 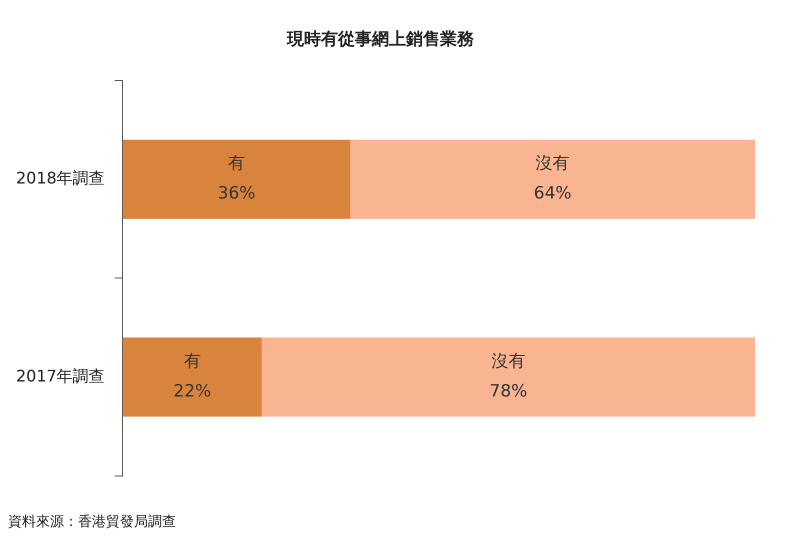 I want to click on data-label: 78%, so click(x=509, y=392).